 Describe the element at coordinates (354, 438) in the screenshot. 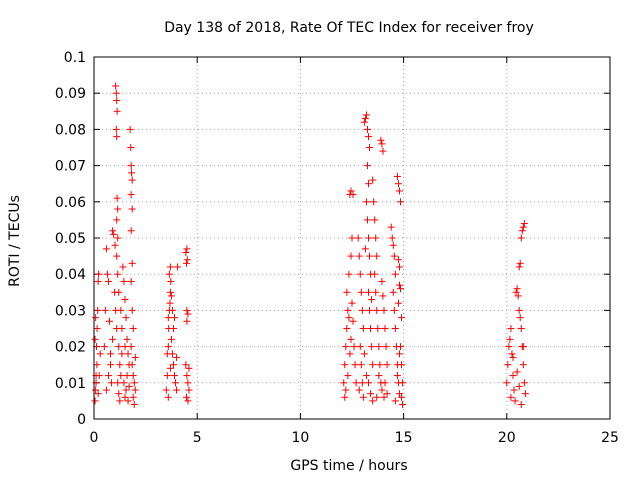

I see `x-tick-labels: 0 5 10 15 20 25` at that location.